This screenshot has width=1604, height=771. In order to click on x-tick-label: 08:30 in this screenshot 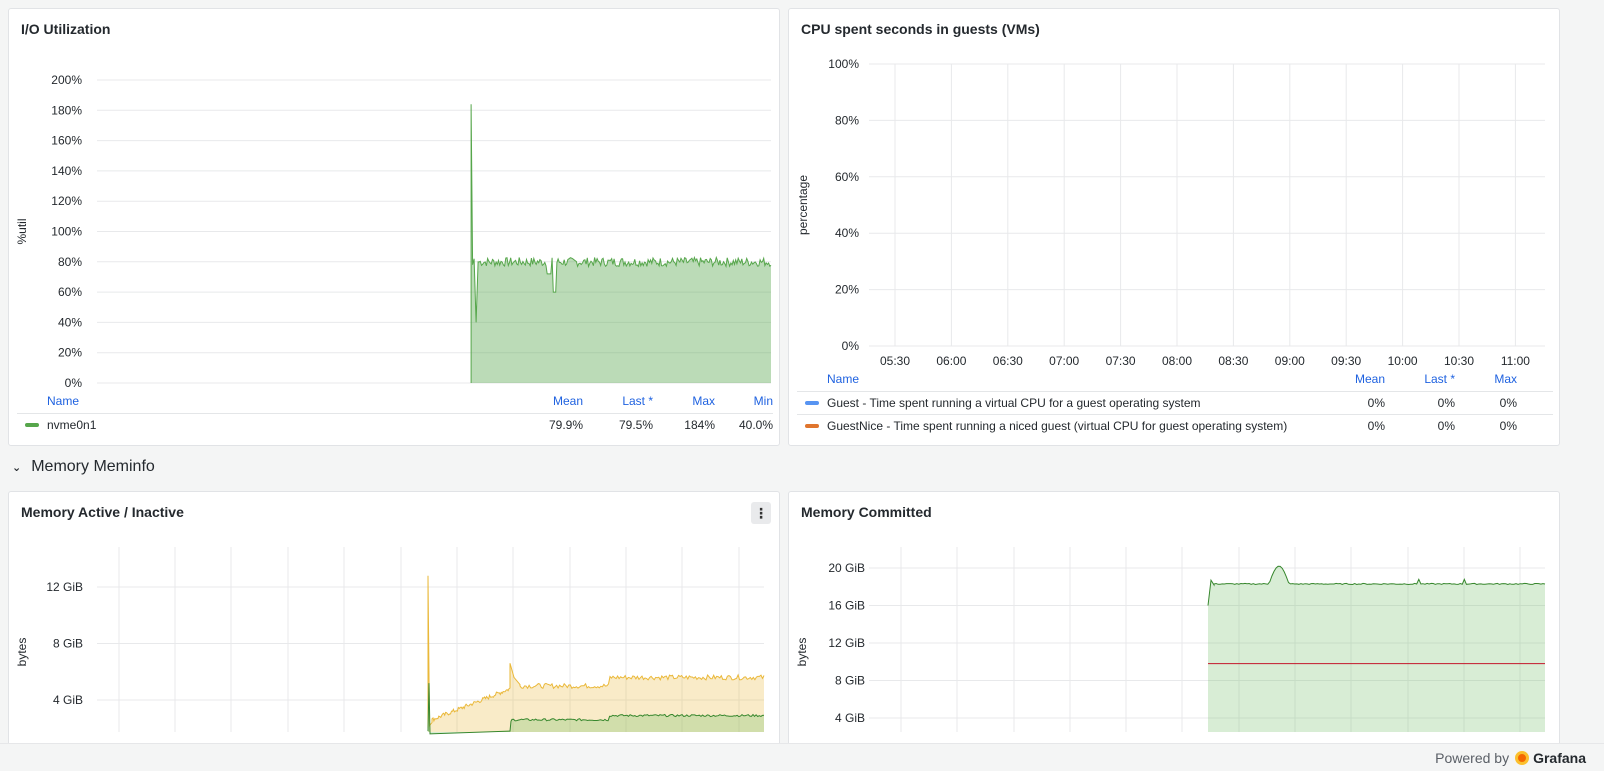, I will do `click(1233, 361)`.